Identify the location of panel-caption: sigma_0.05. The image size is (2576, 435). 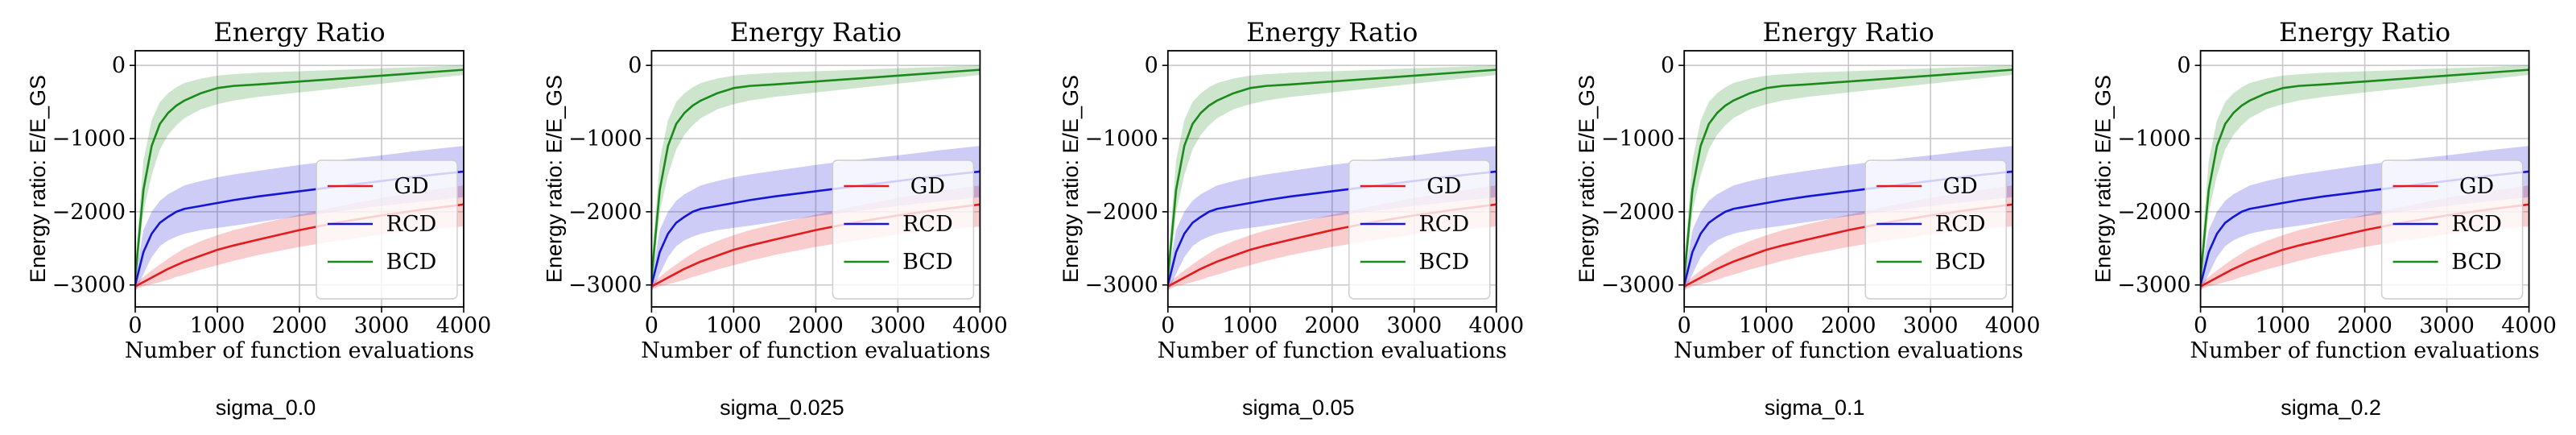
(1298, 408).